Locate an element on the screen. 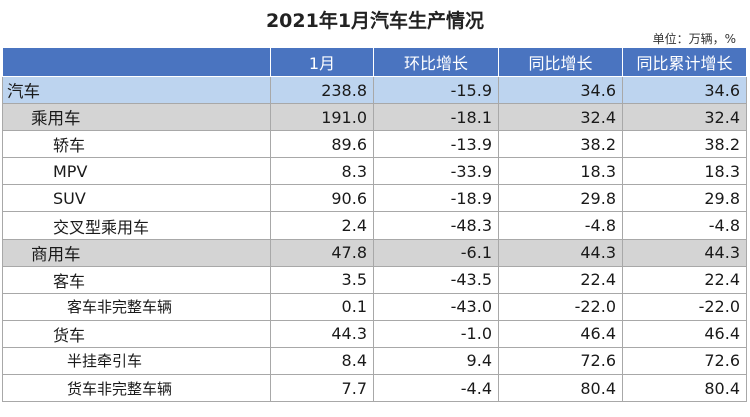  value-yoy-growth: 46.4 is located at coordinates (560, 333).